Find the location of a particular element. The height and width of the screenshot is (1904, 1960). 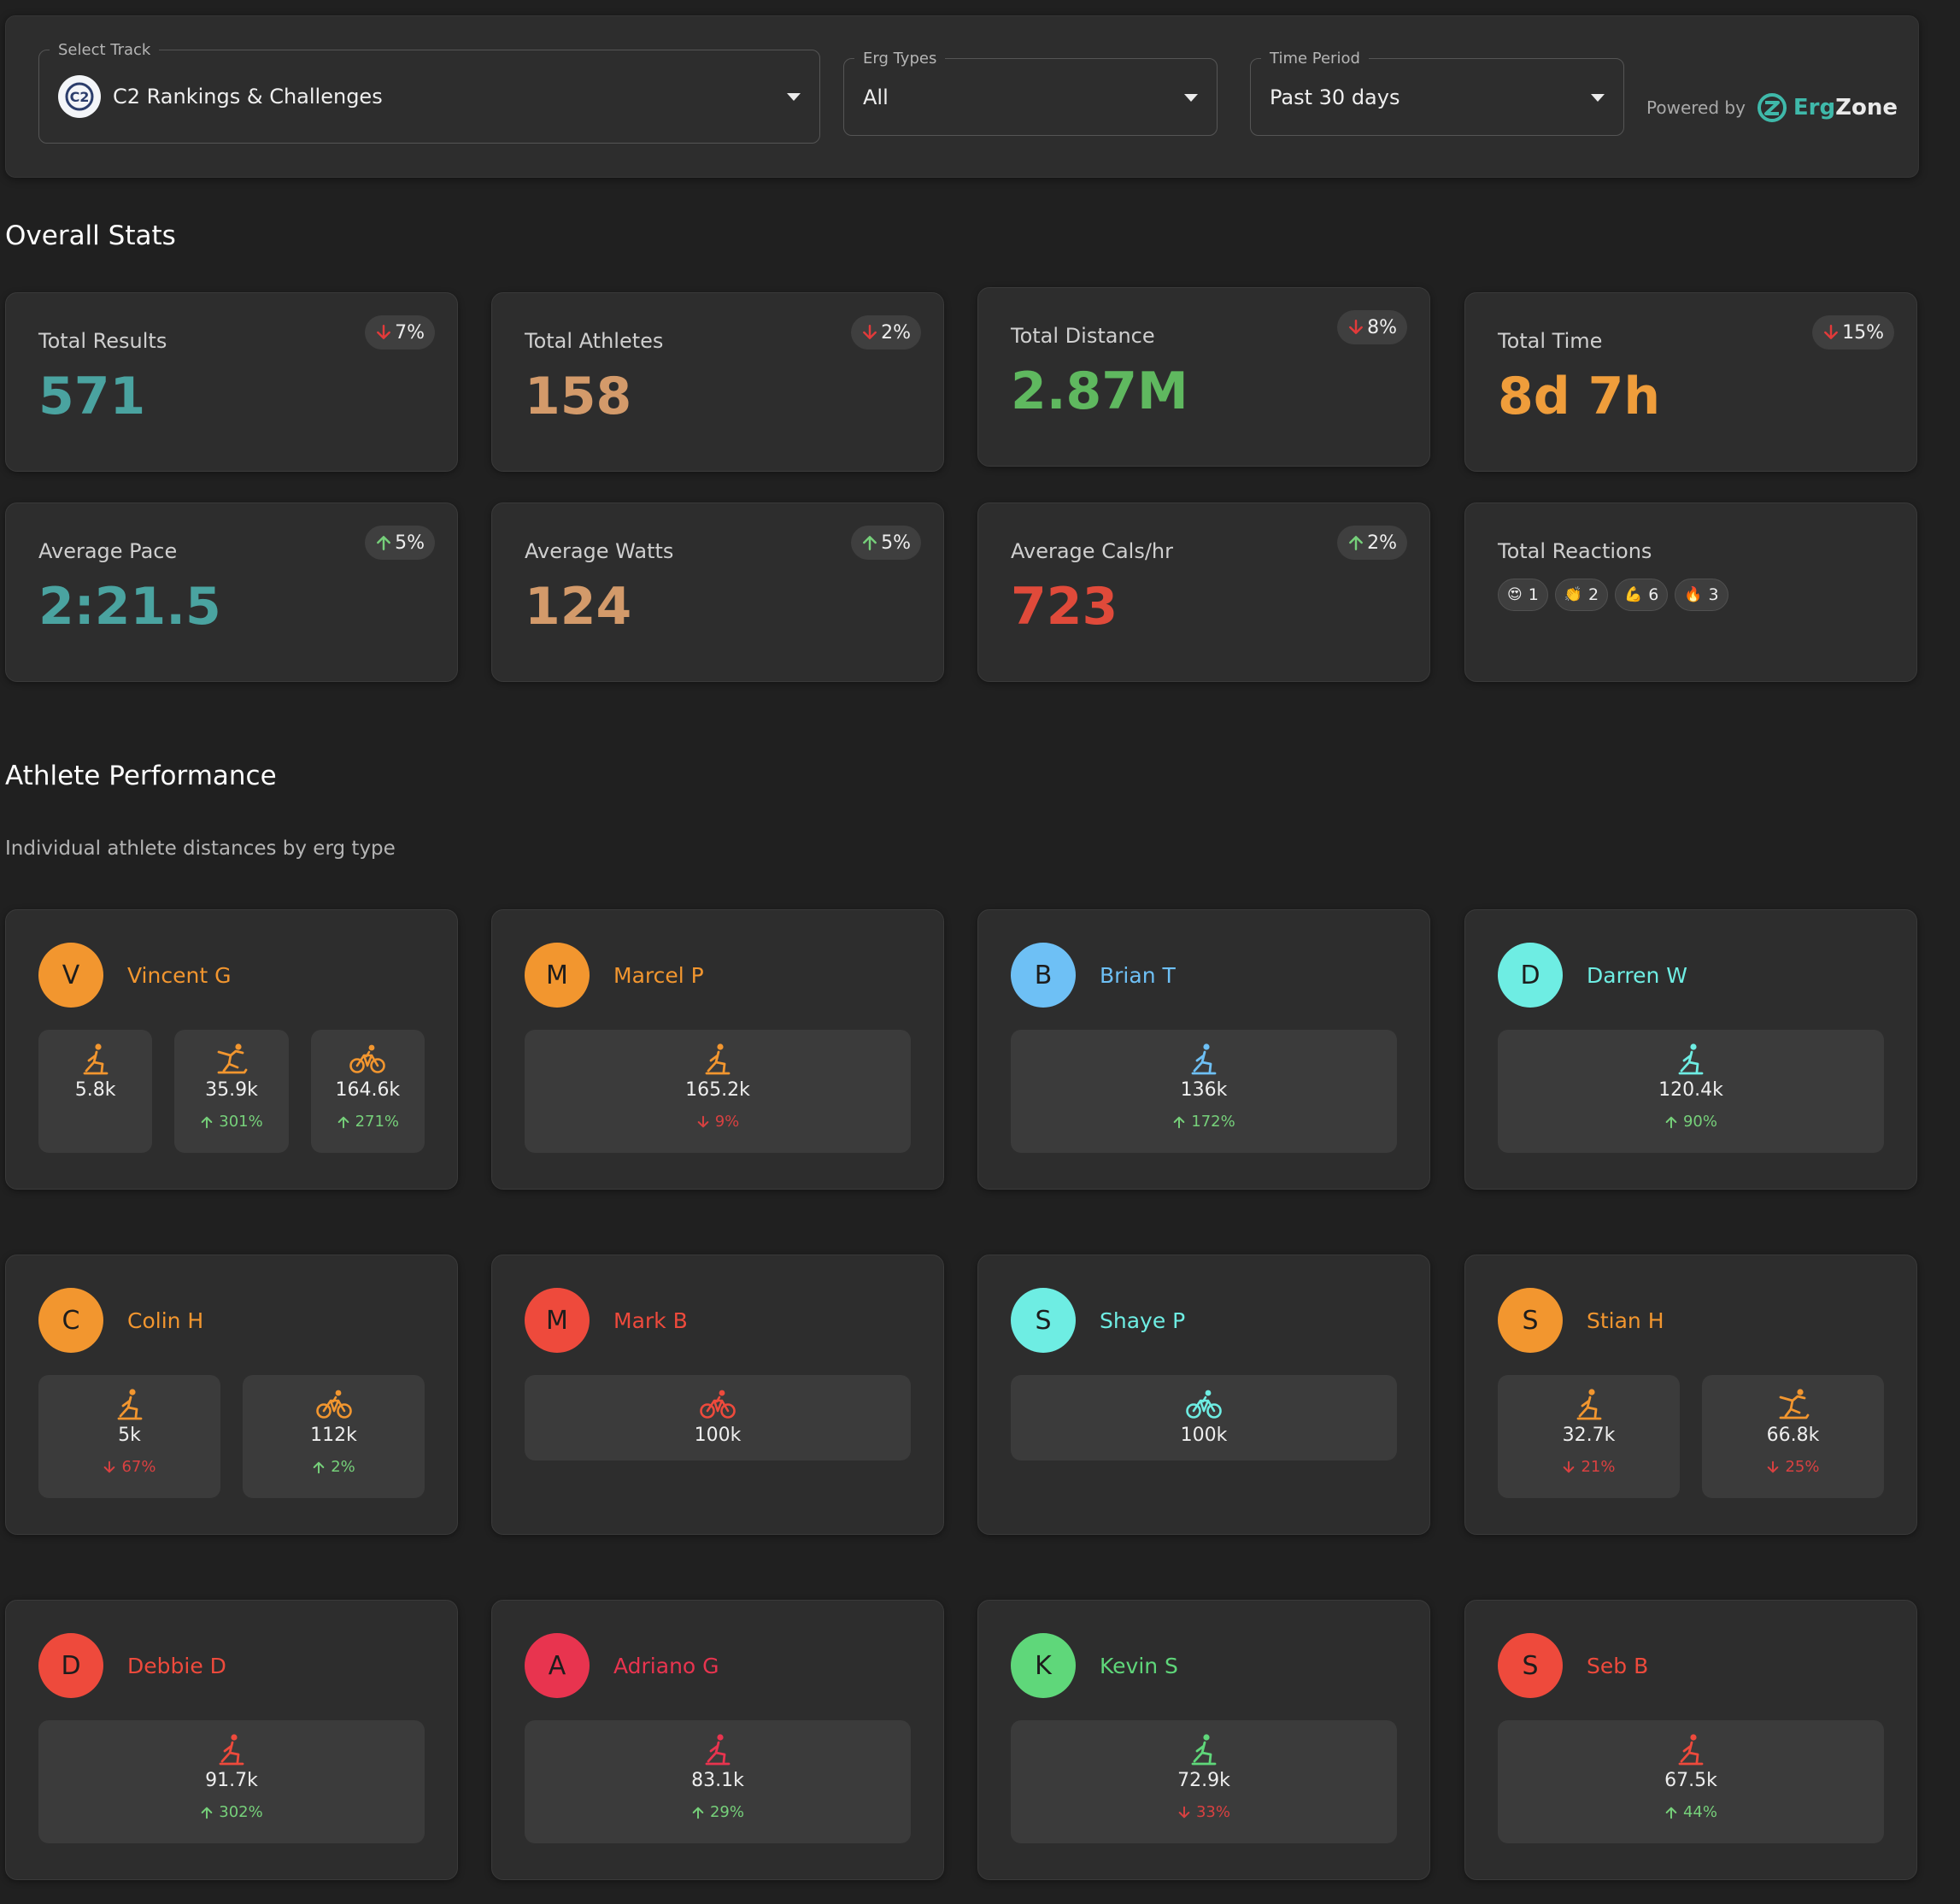

reaction-chip: 👏 2 is located at coordinates (1581, 595).